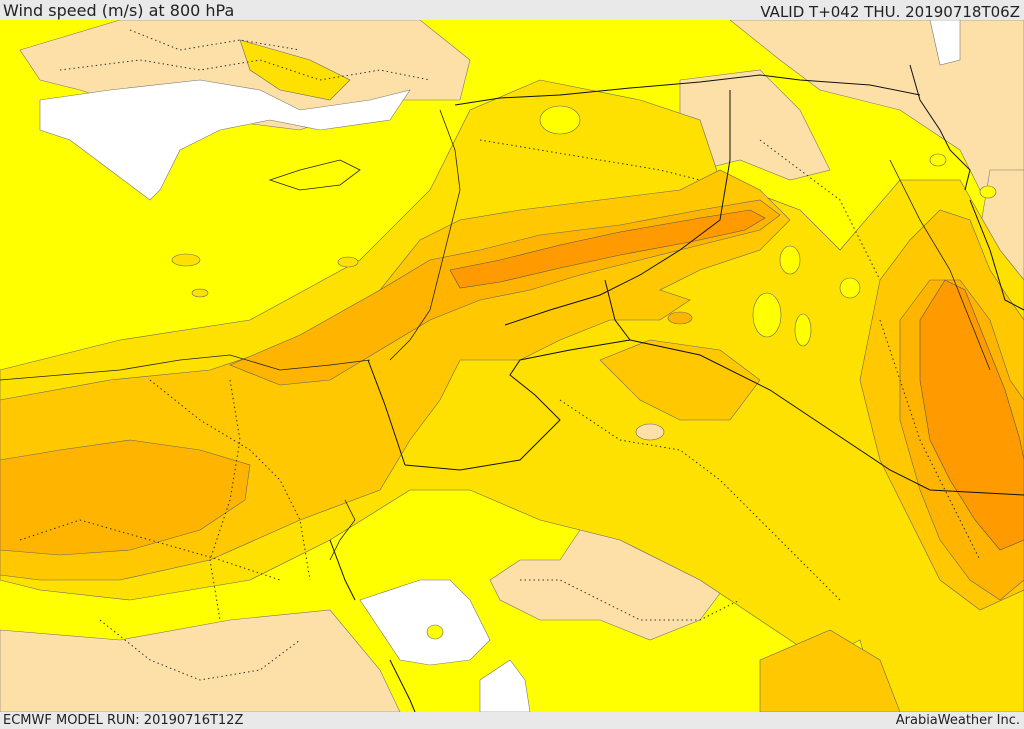  Describe the element at coordinates (945, 43) in the screenshot. I see `white-caspian` at that location.